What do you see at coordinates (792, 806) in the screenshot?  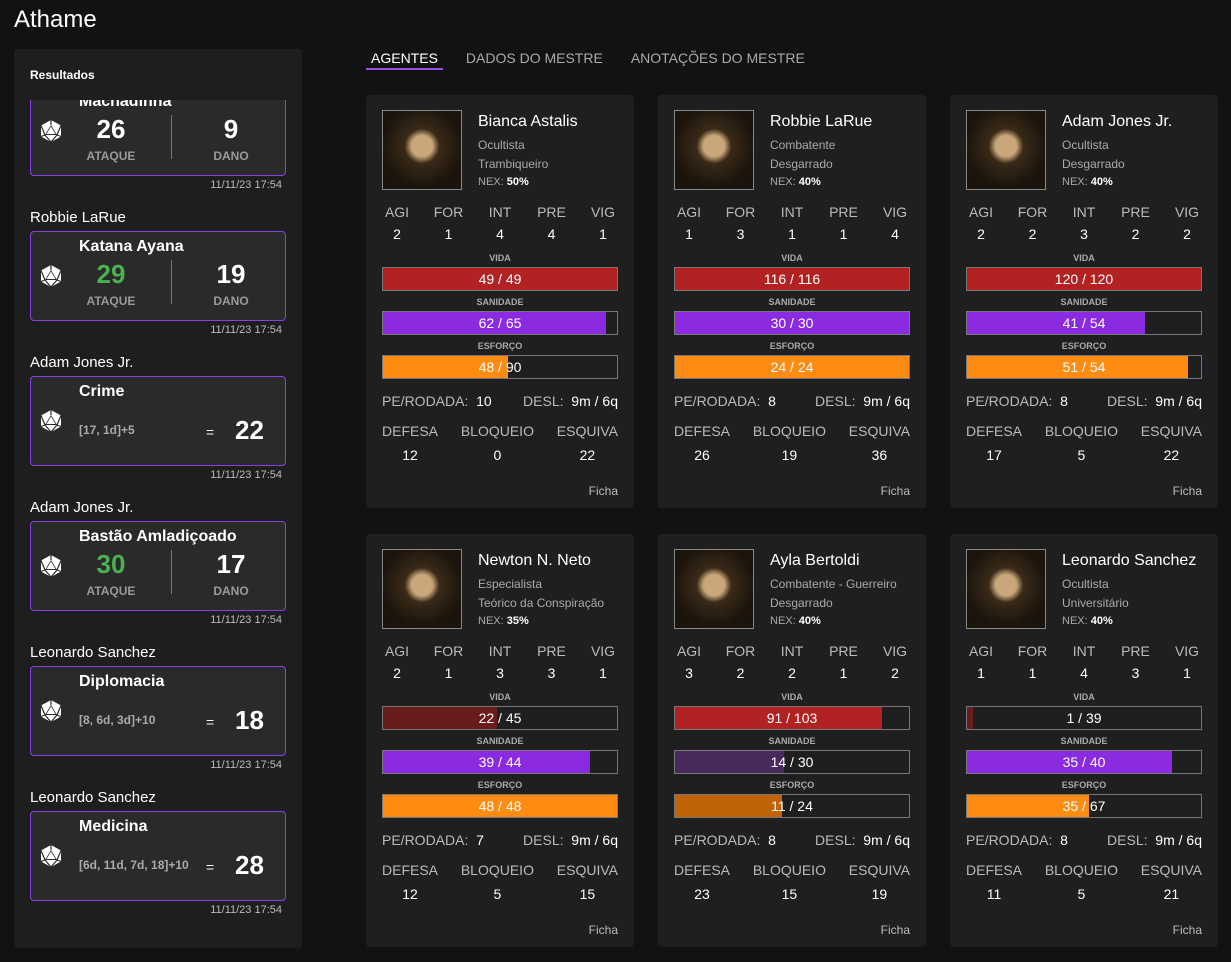 I see `esforco-bar: 11 / 24` at bounding box center [792, 806].